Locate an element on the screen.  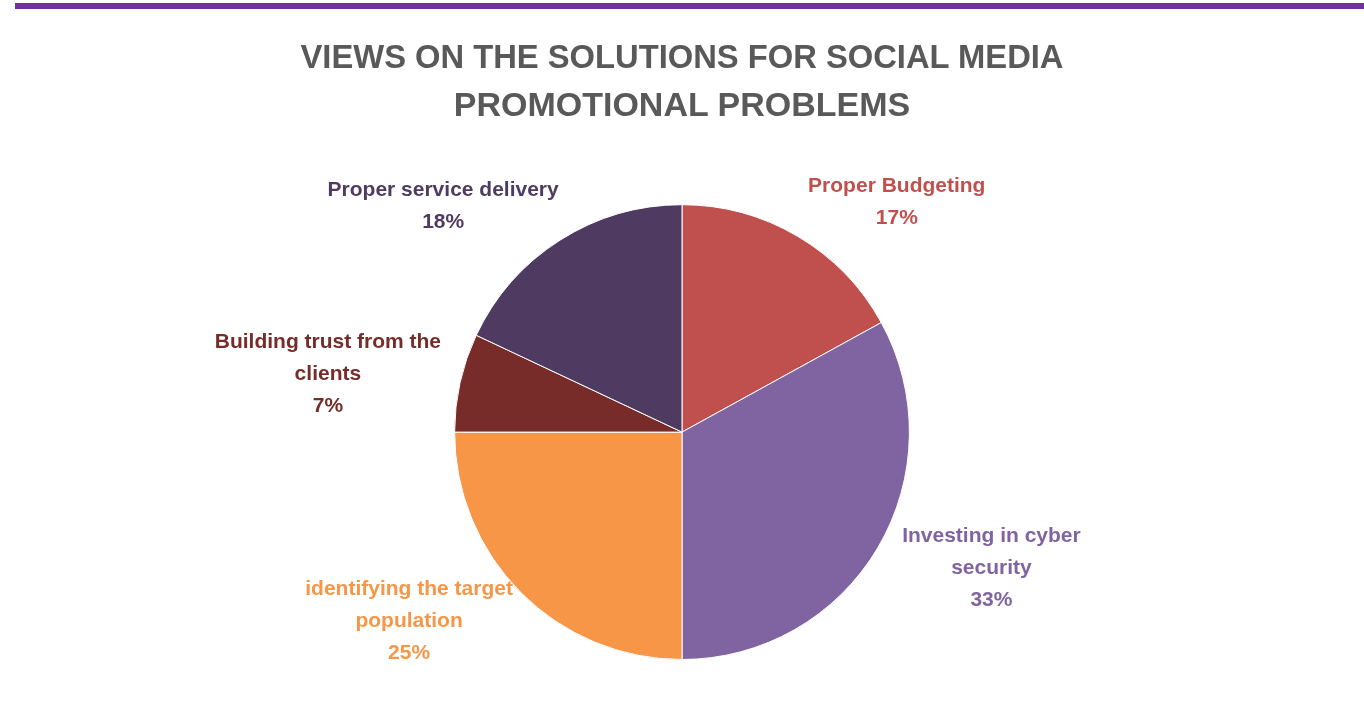
data-label: 7% is located at coordinates (328, 404).